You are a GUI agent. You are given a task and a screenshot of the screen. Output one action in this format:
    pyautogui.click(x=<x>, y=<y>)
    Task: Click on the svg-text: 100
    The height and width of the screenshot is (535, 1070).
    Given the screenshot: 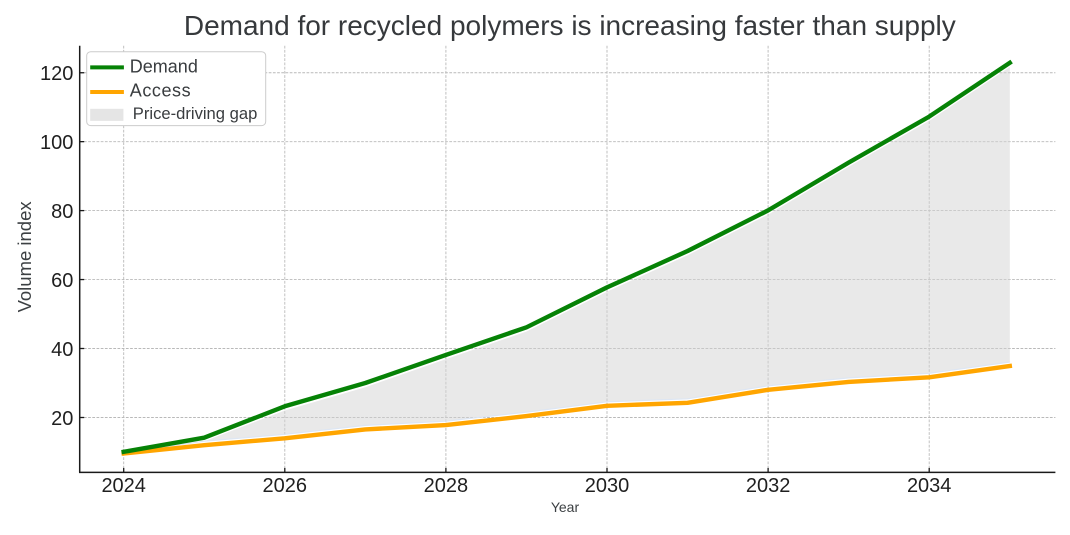 What is the action you would take?
    pyautogui.click(x=56, y=143)
    